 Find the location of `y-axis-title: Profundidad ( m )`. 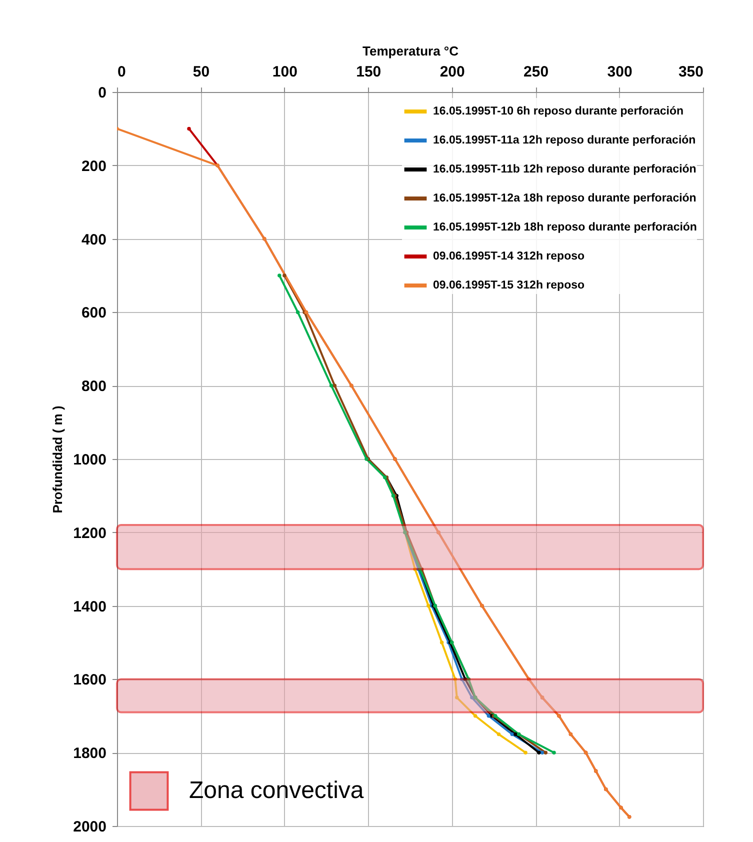

y-axis-title: Profundidad ( m ) is located at coordinates (58, 460).